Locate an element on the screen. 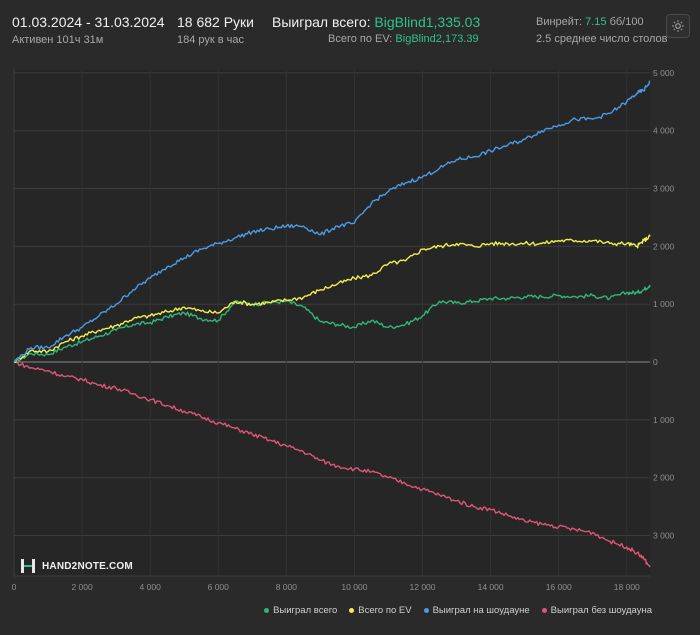 The width and height of the screenshot is (700, 635). hands-total: 18 682 Руки is located at coordinates (215, 22).